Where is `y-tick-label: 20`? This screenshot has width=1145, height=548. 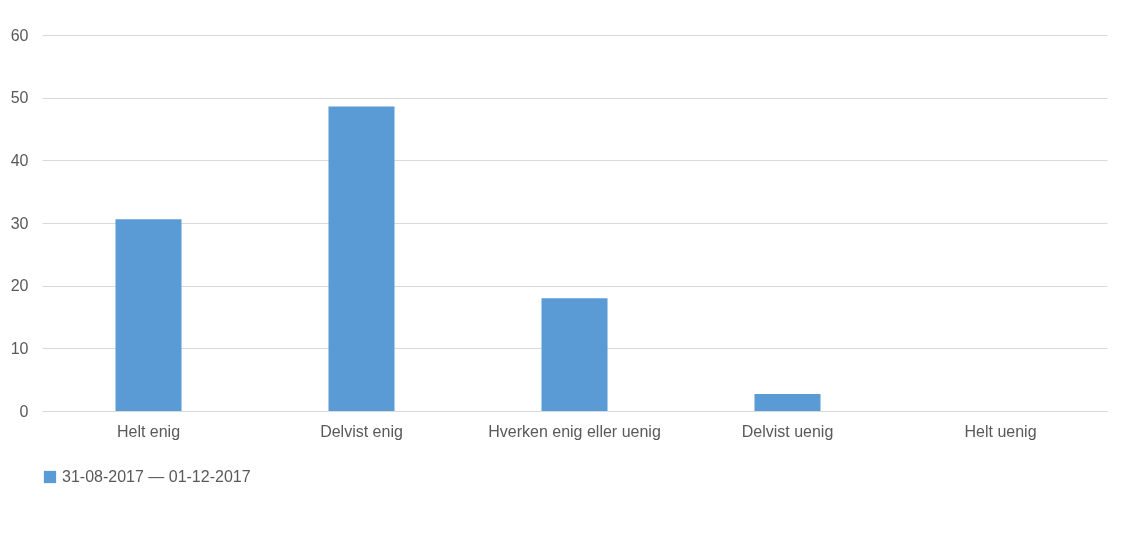 y-tick-label: 20 is located at coordinates (19, 286).